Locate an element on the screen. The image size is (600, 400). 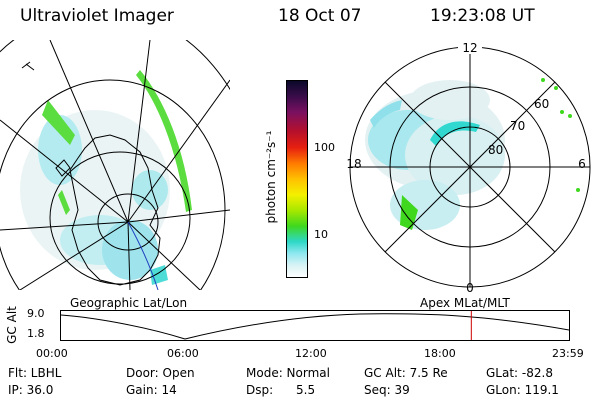
polar-green-dots is located at coordinates (560, 135).